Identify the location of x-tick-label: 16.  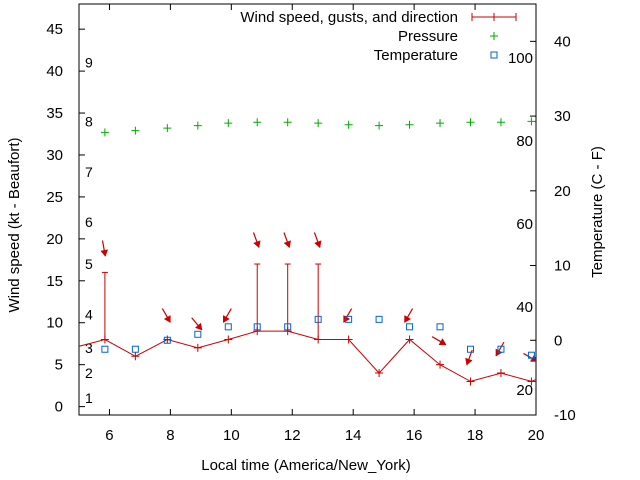
(414, 435).